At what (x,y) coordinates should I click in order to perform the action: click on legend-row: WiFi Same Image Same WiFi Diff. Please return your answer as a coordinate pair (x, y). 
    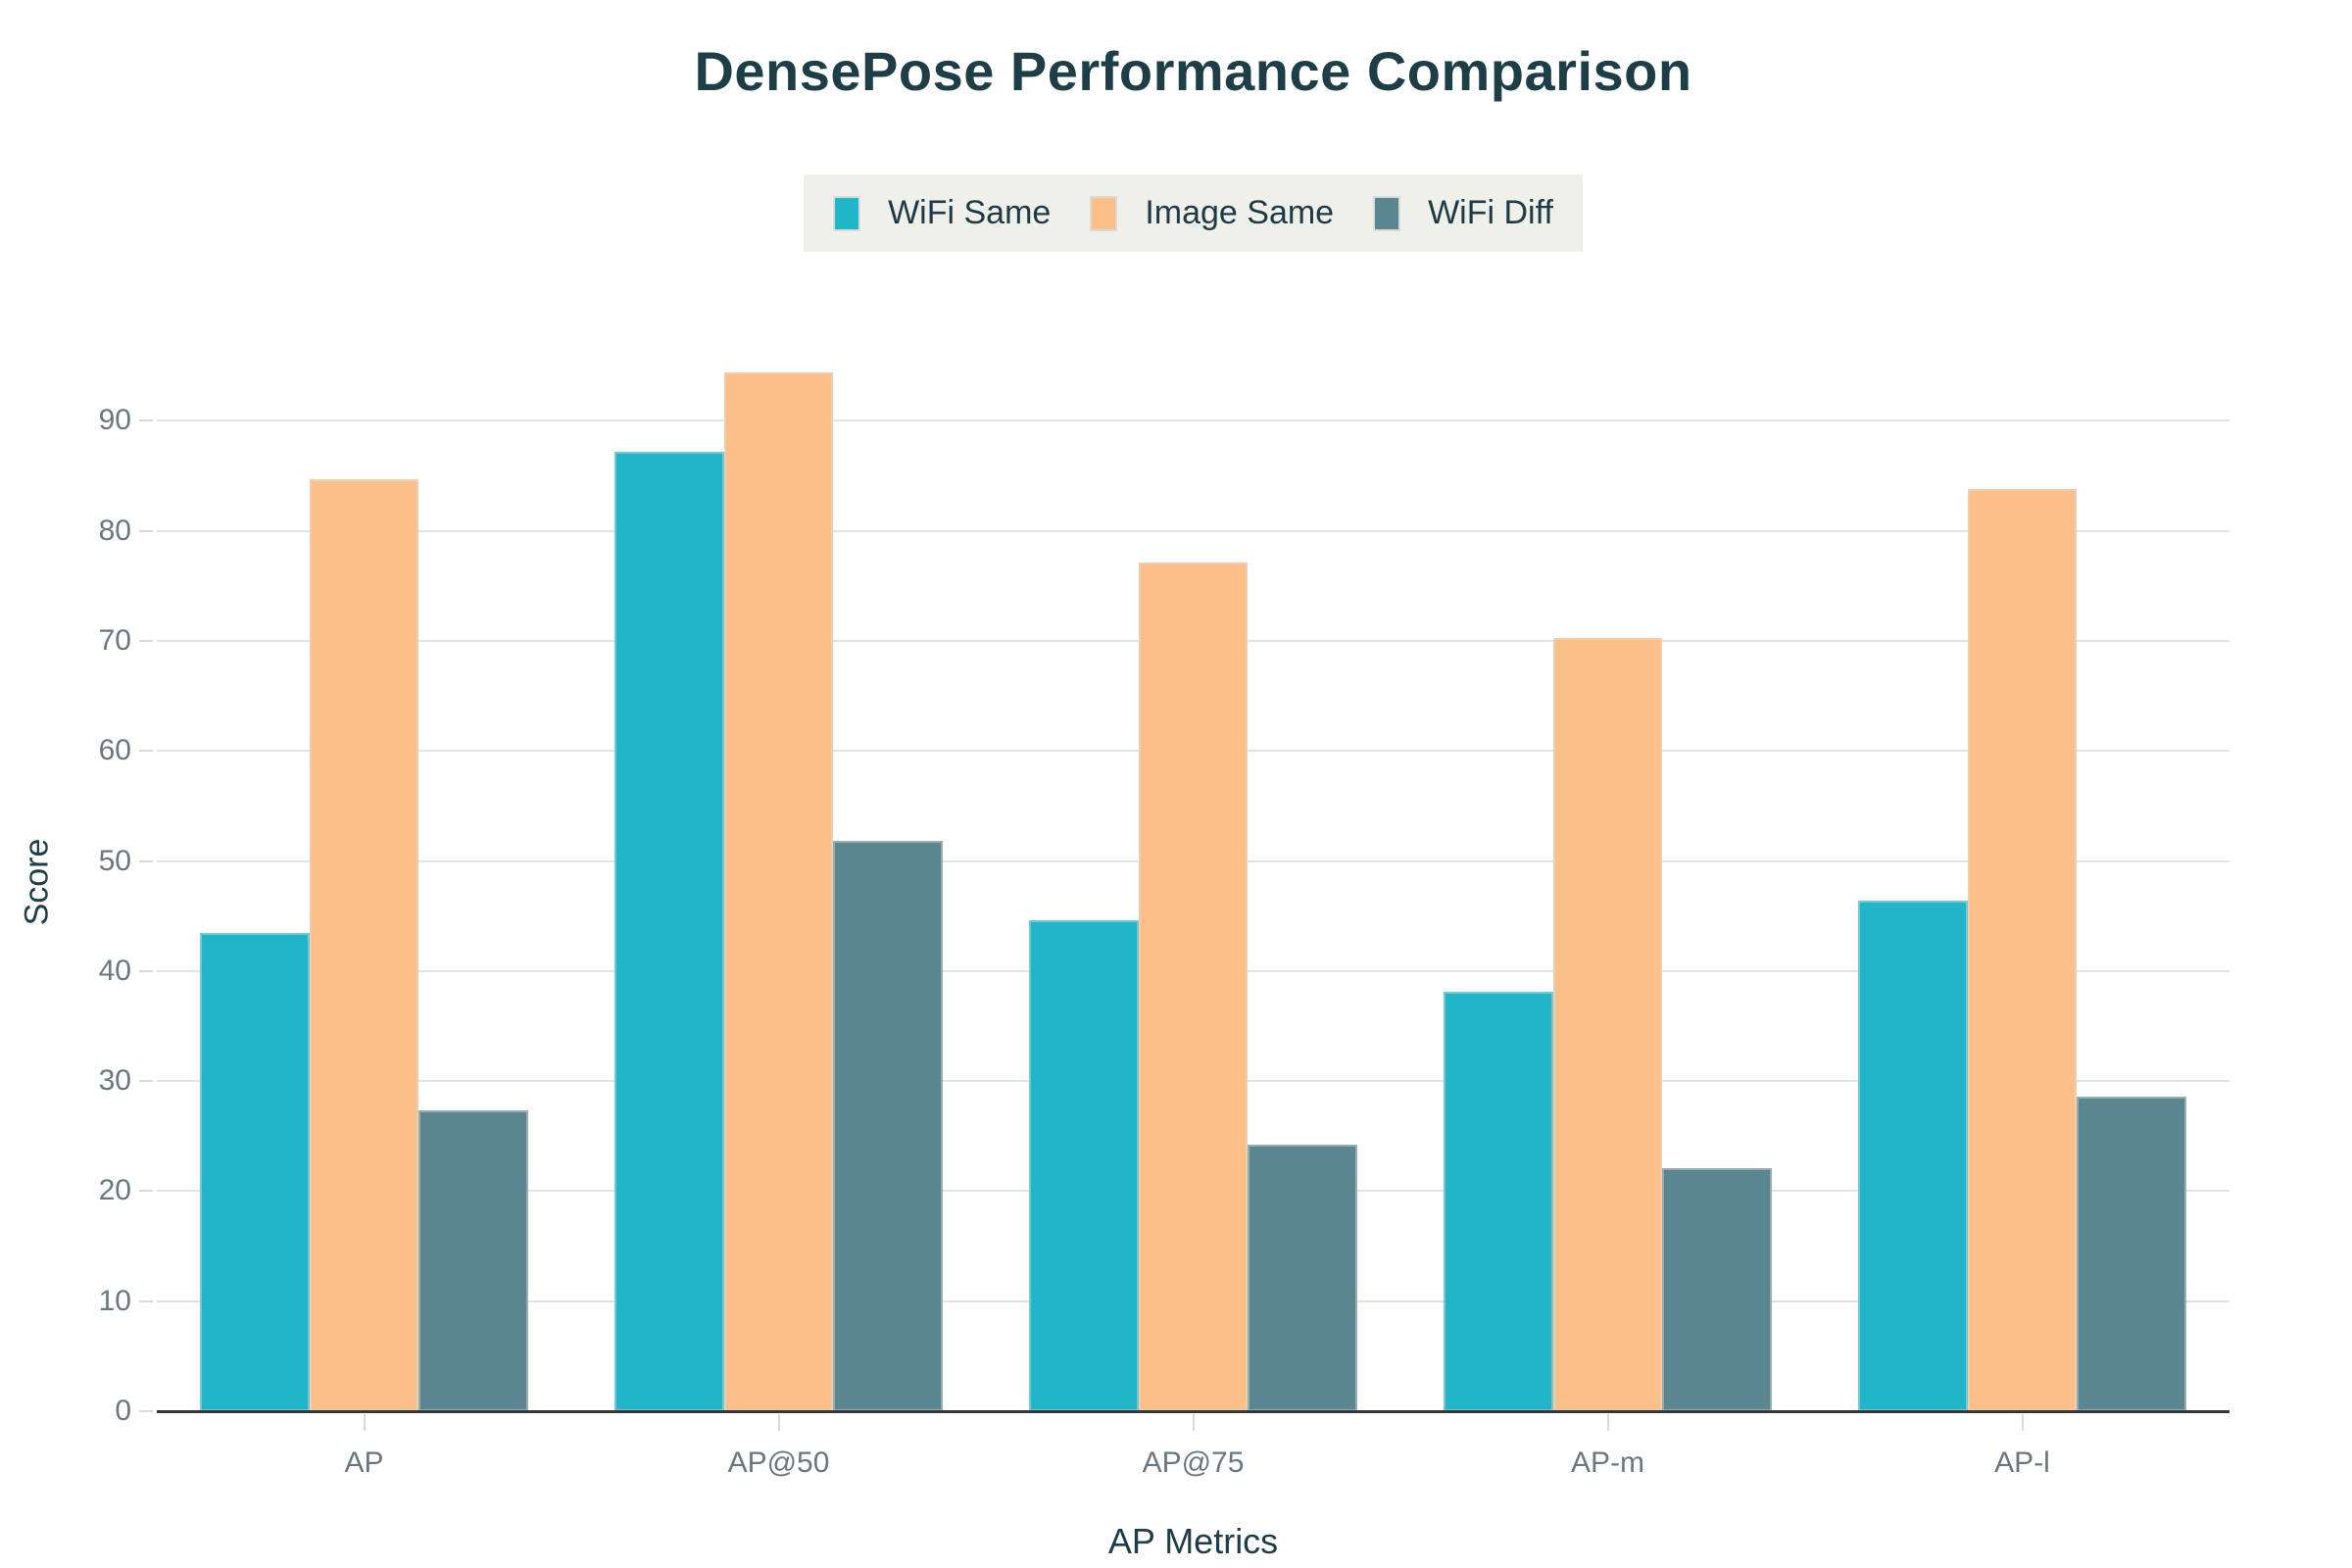
    Looking at the image, I should click on (1193, 213).